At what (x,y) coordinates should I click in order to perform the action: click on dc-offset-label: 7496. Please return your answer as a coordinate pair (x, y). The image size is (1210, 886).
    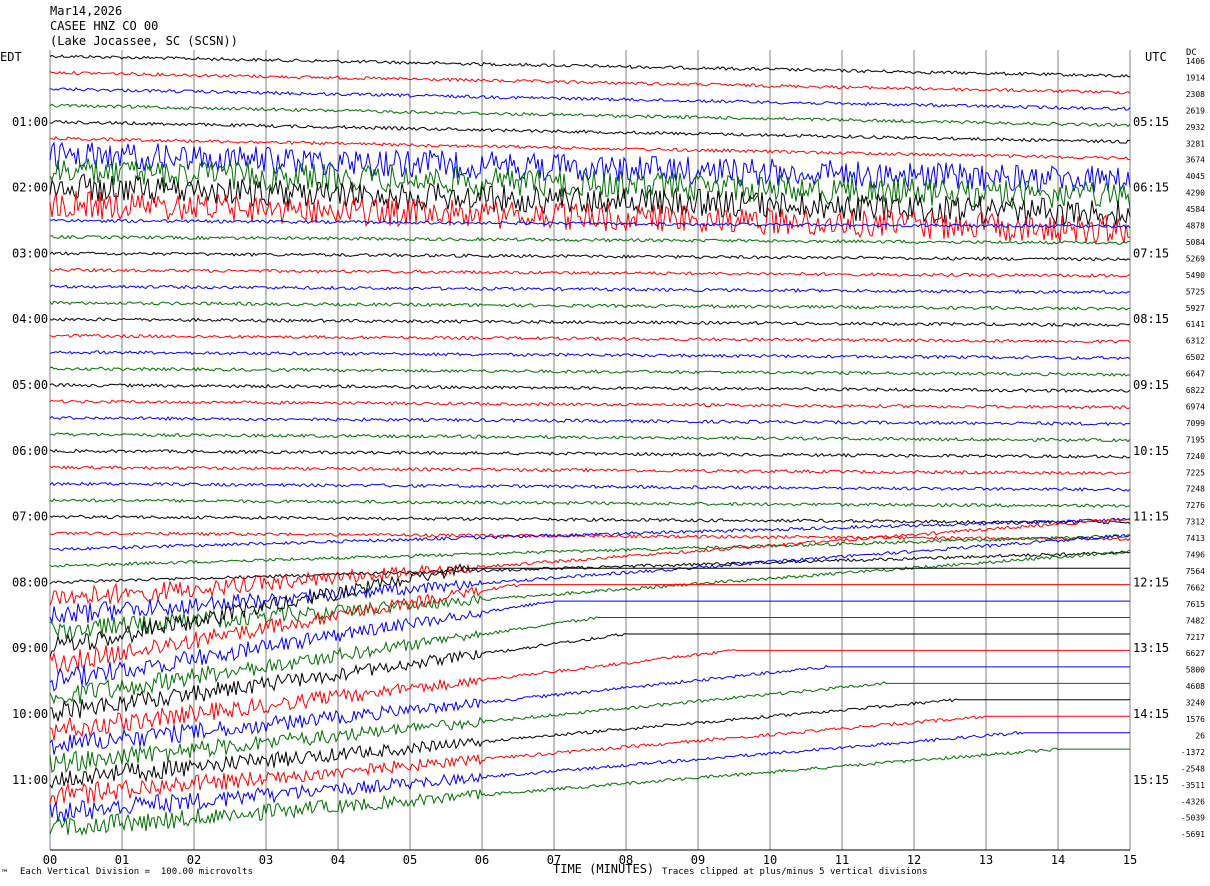
    Looking at the image, I should click on (1195, 555).